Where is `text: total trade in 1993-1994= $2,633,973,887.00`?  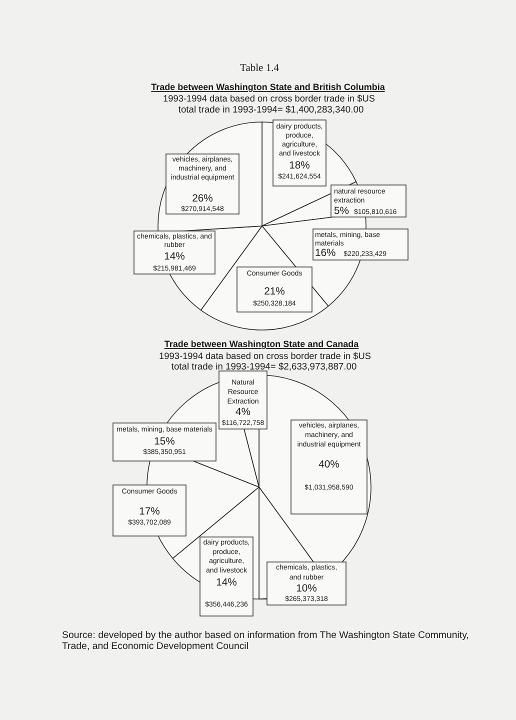 text: total trade in 1993-1994= $2,633,973,887.00 is located at coordinates (264, 366).